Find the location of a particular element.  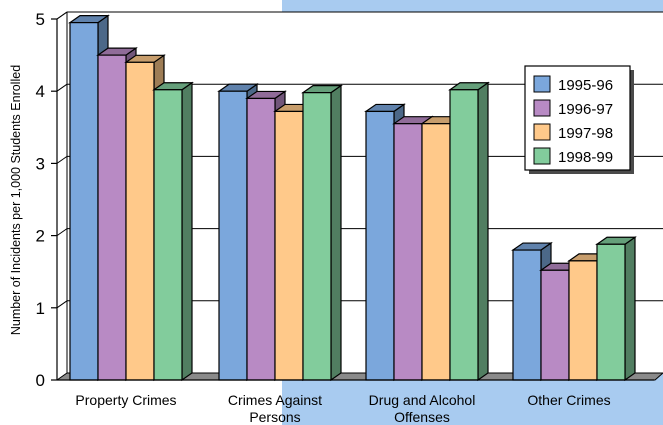

x-category-label: Persons is located at coordinates (274, 417).